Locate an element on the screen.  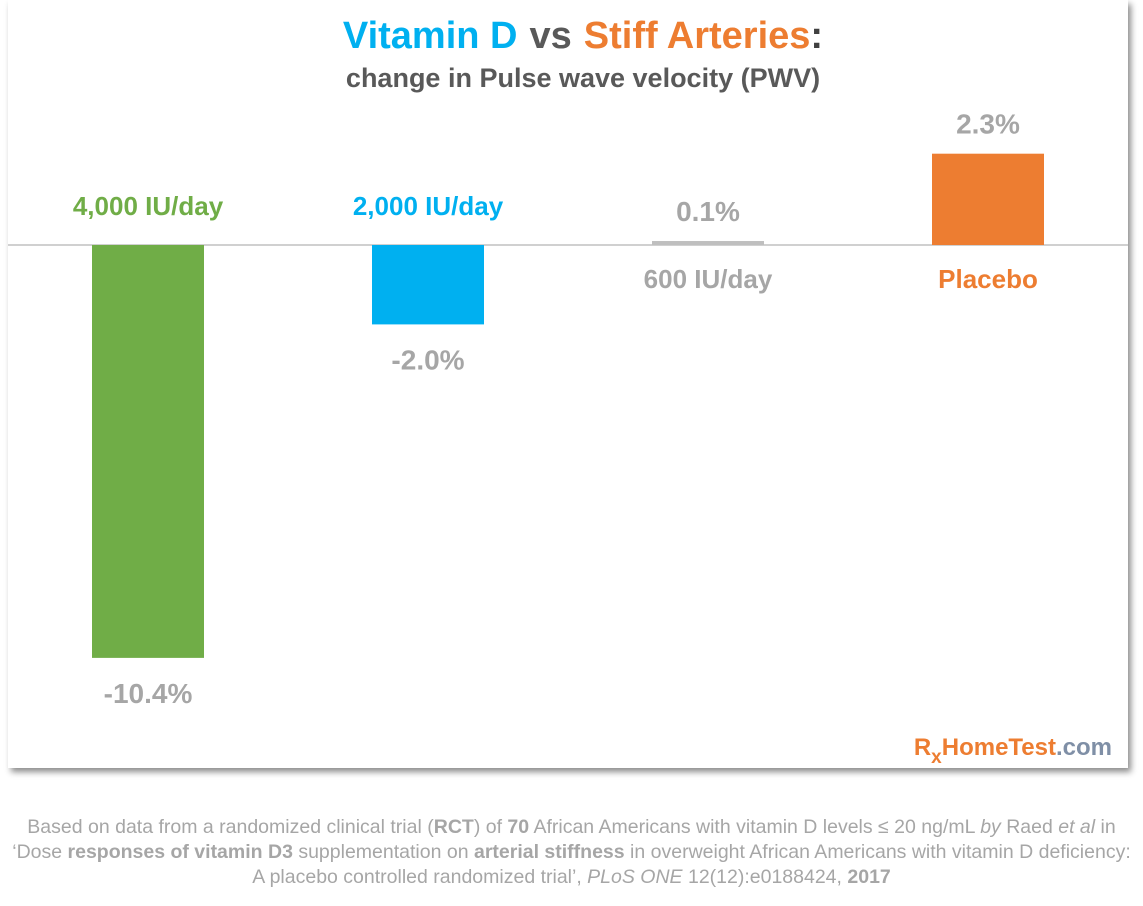
title-part: vs is located at coordinates (550, 36).